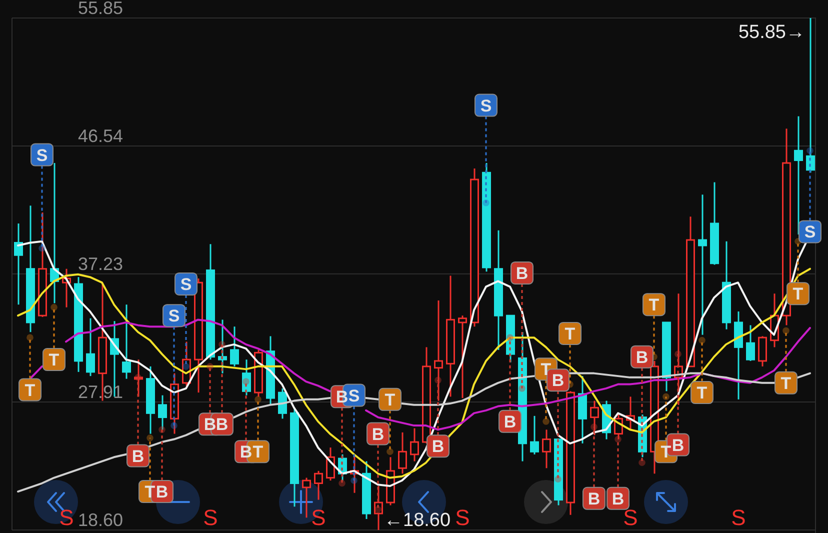  What do you see at coordinates (771, 32) in the screenshot?
I see `annotation: 55.85→` at bounding box center [771, 32].